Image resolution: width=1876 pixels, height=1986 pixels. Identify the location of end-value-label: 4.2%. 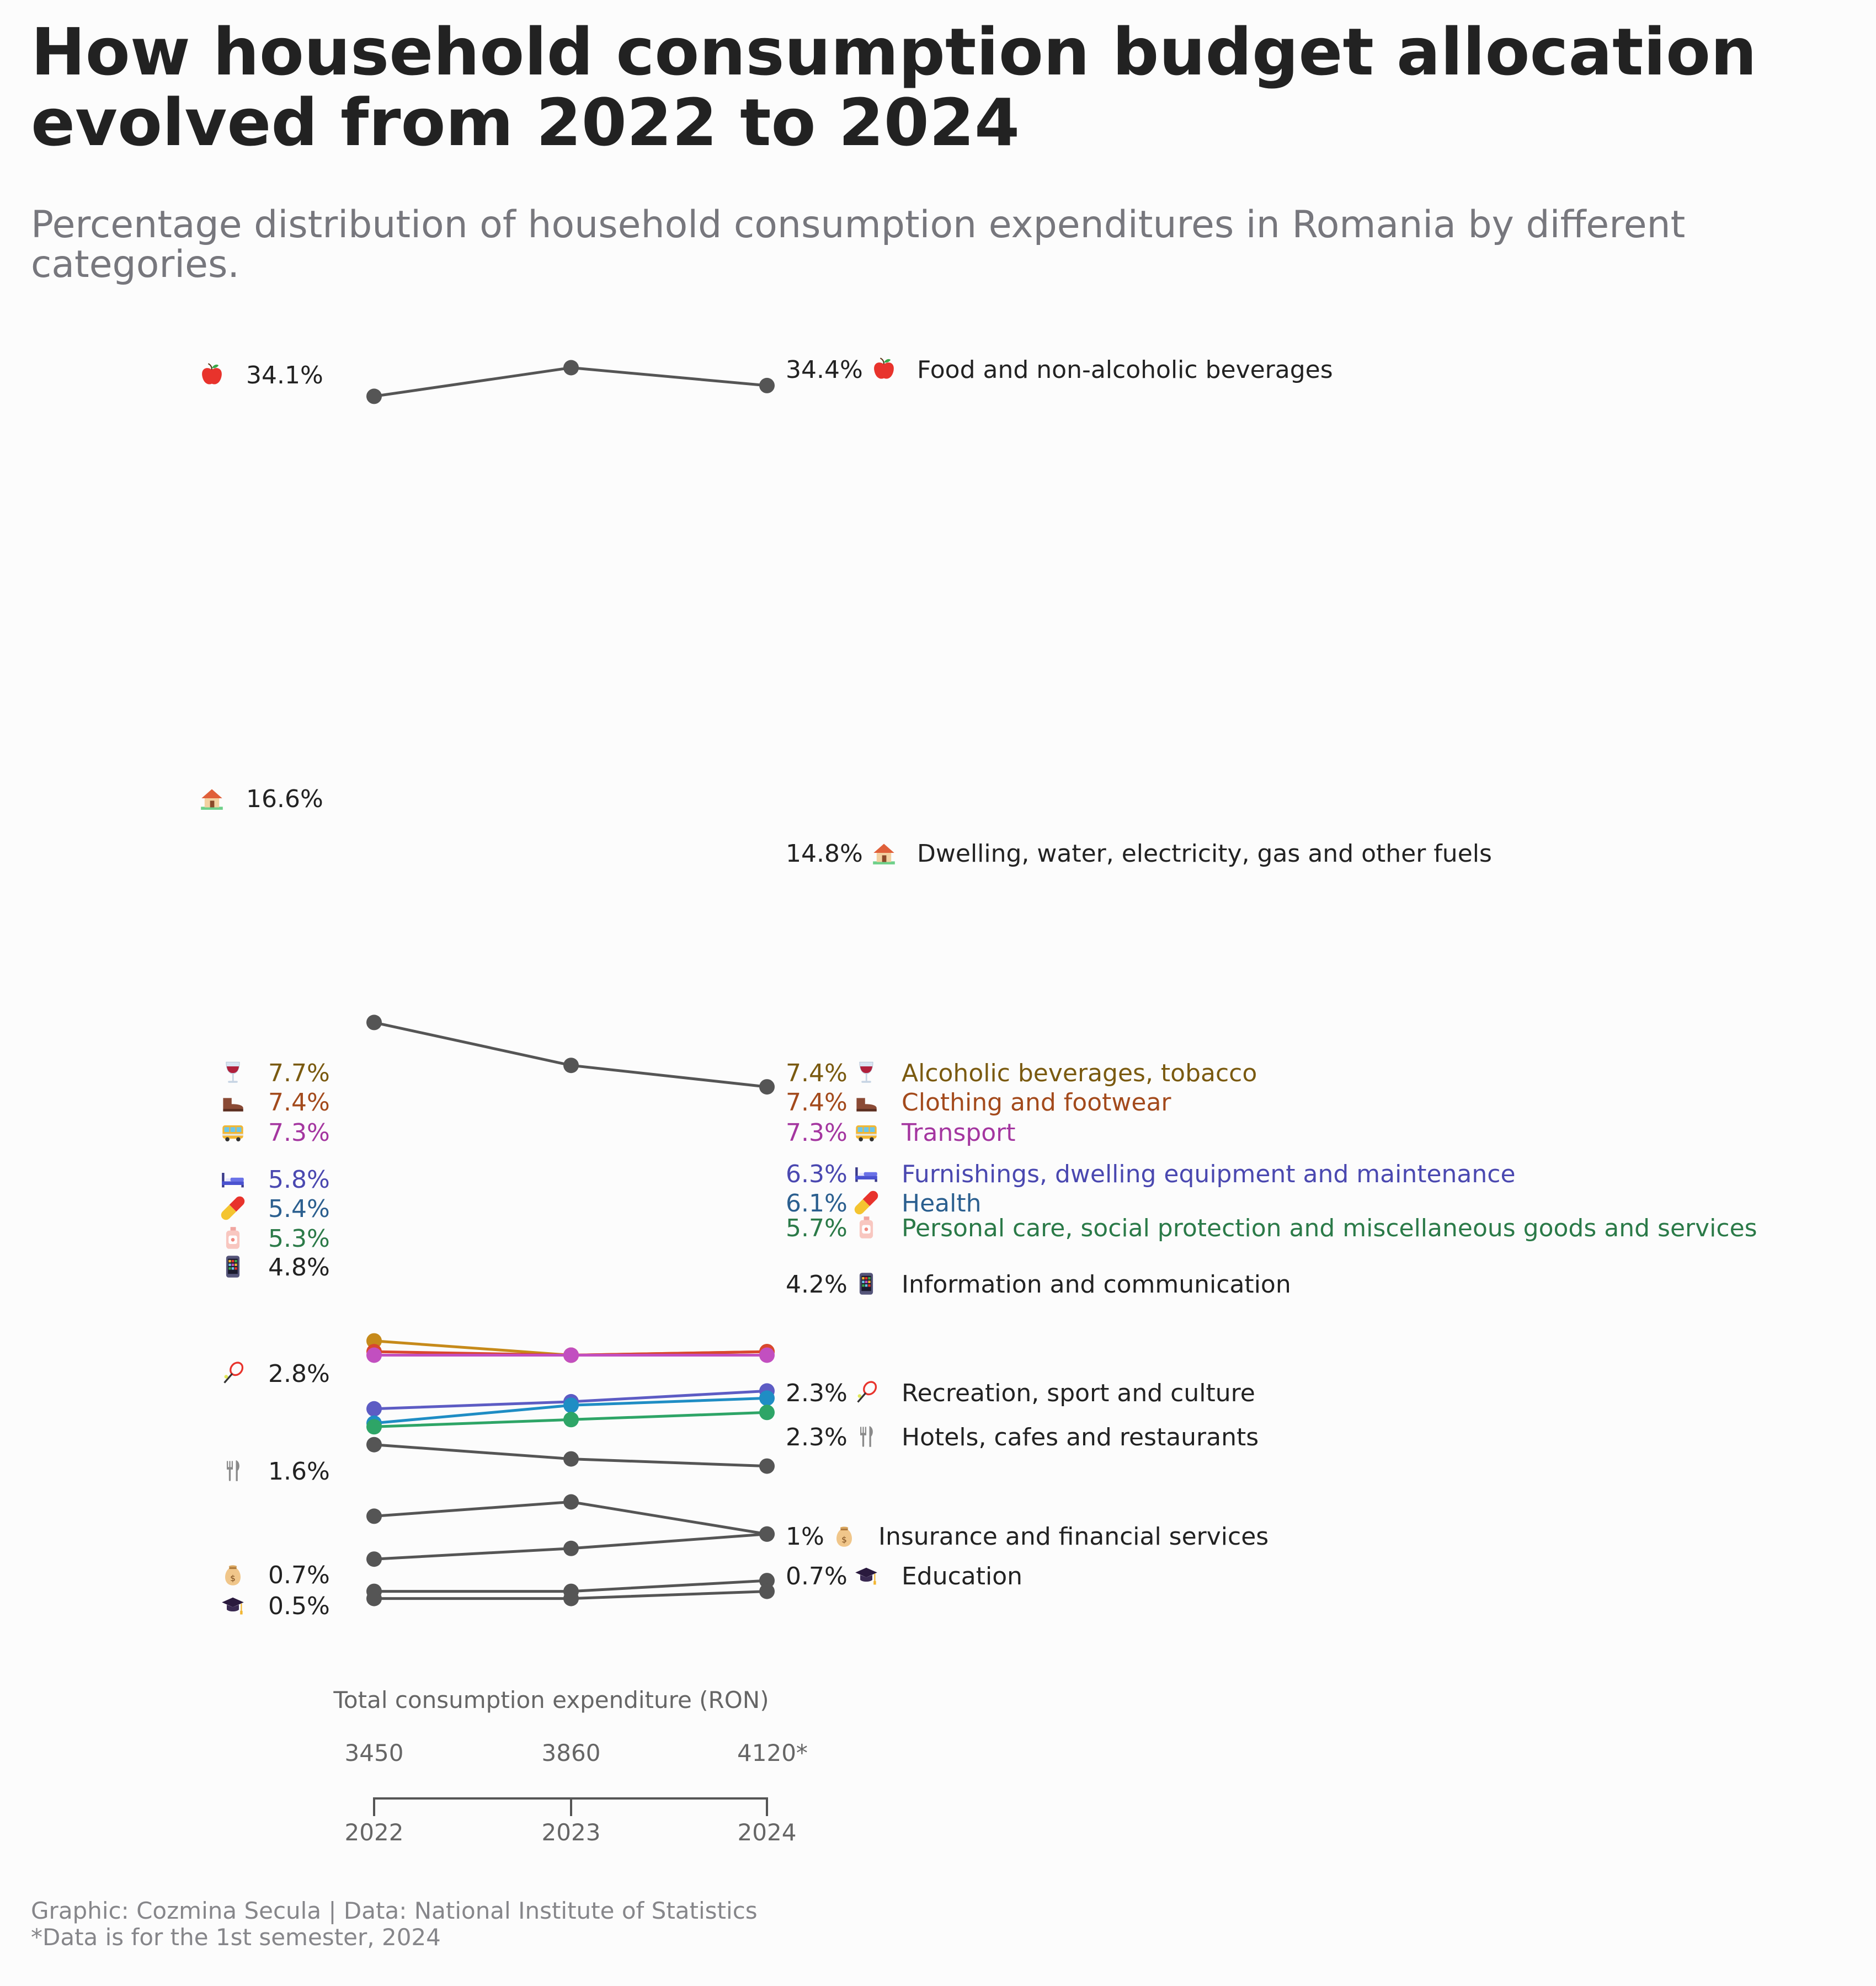
(817, 1284).